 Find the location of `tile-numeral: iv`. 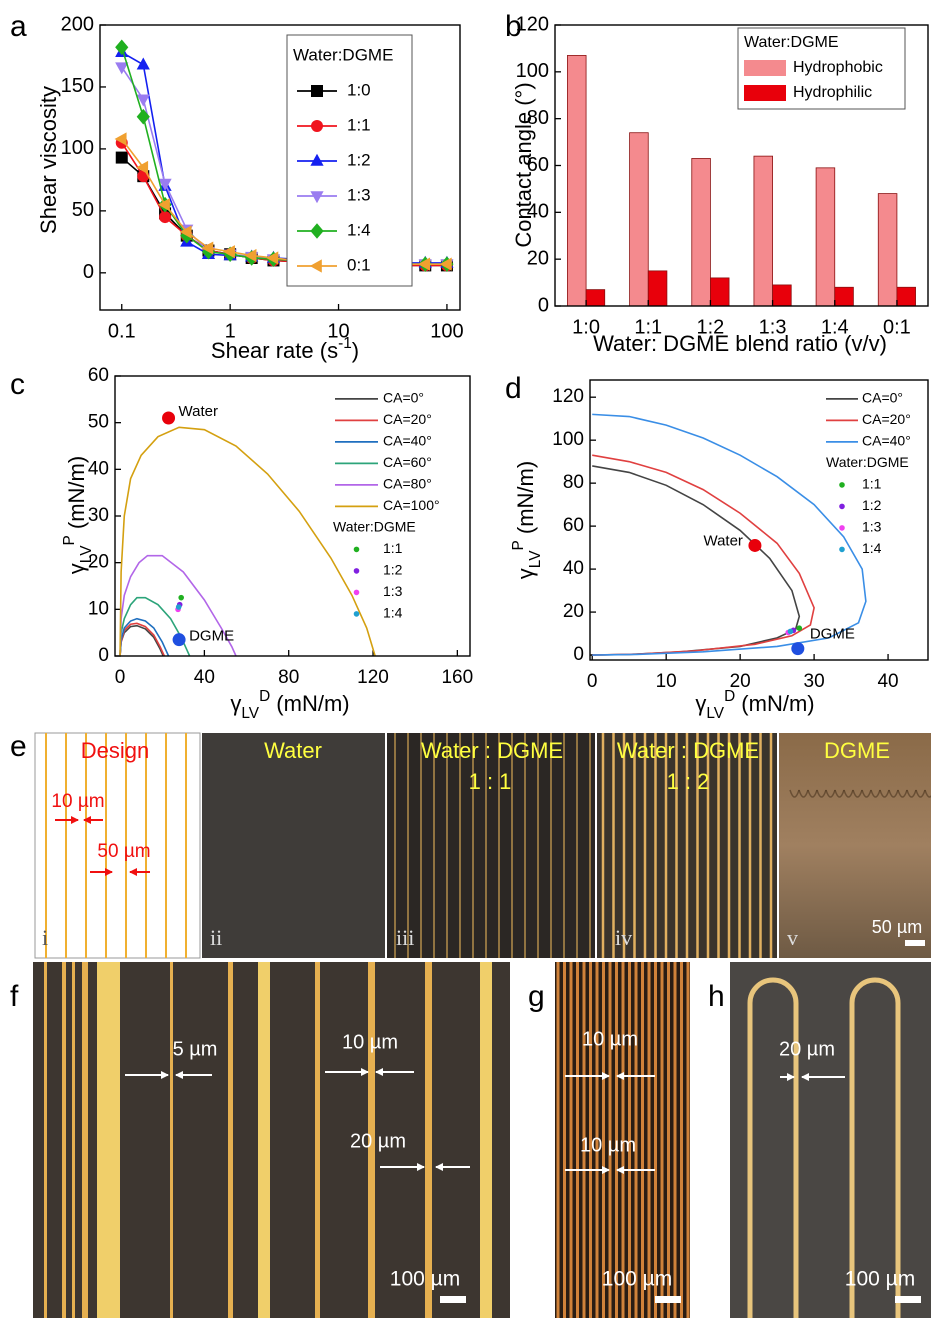

tile-numeral: iv is located at coordinates (623, 937).